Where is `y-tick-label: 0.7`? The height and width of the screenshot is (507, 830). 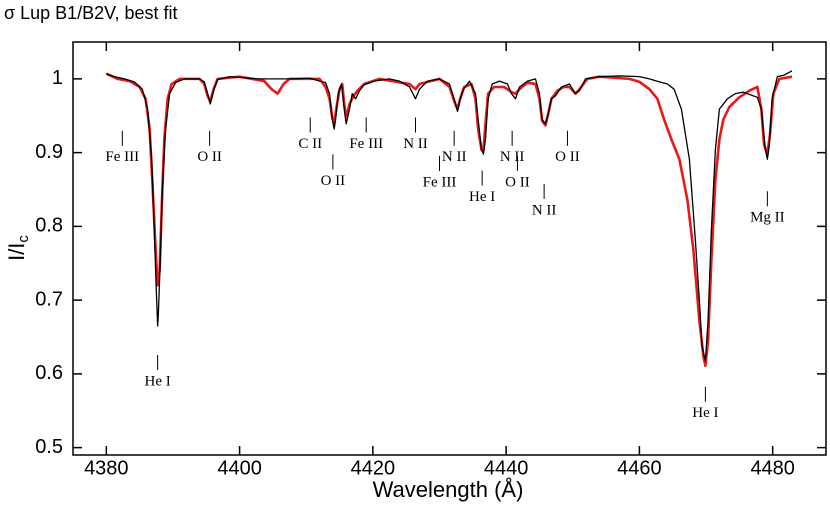
y-tick-label: 0.7 is located at coordinates (49, 299).